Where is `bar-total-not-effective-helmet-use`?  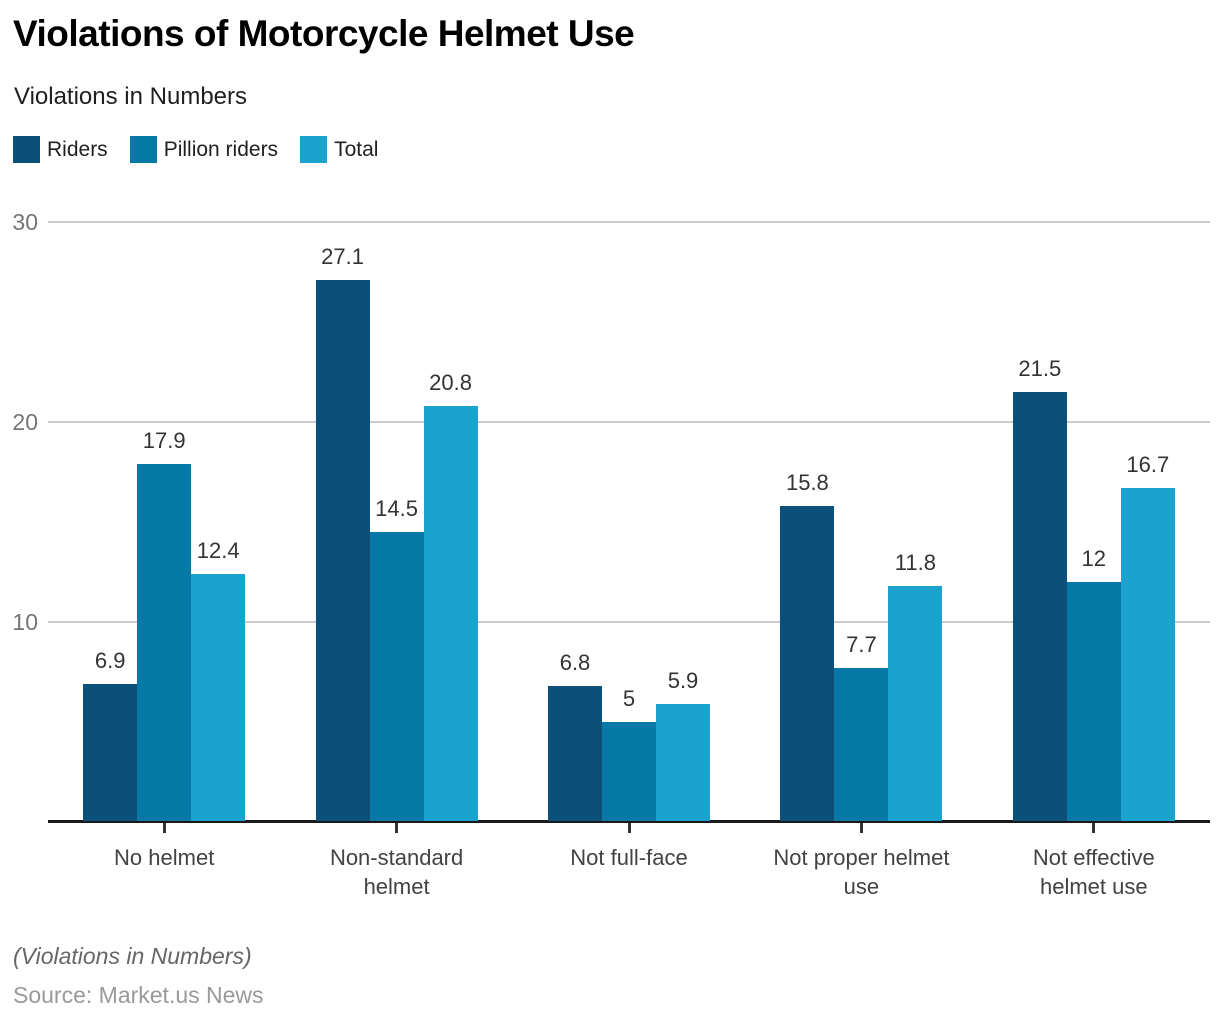
bar-total-not-effective-helmet-use is located at coordinates (1147, 654).